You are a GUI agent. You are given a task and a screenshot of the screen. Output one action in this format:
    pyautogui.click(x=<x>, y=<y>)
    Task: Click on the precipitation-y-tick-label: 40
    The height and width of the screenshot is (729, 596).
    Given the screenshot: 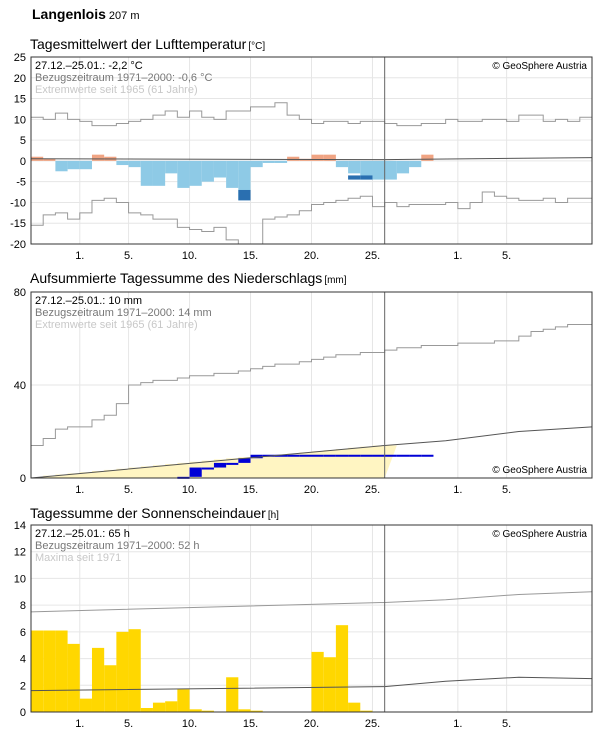 What is the action you would take?
    pyautogui.click(x=20, y=386)
    